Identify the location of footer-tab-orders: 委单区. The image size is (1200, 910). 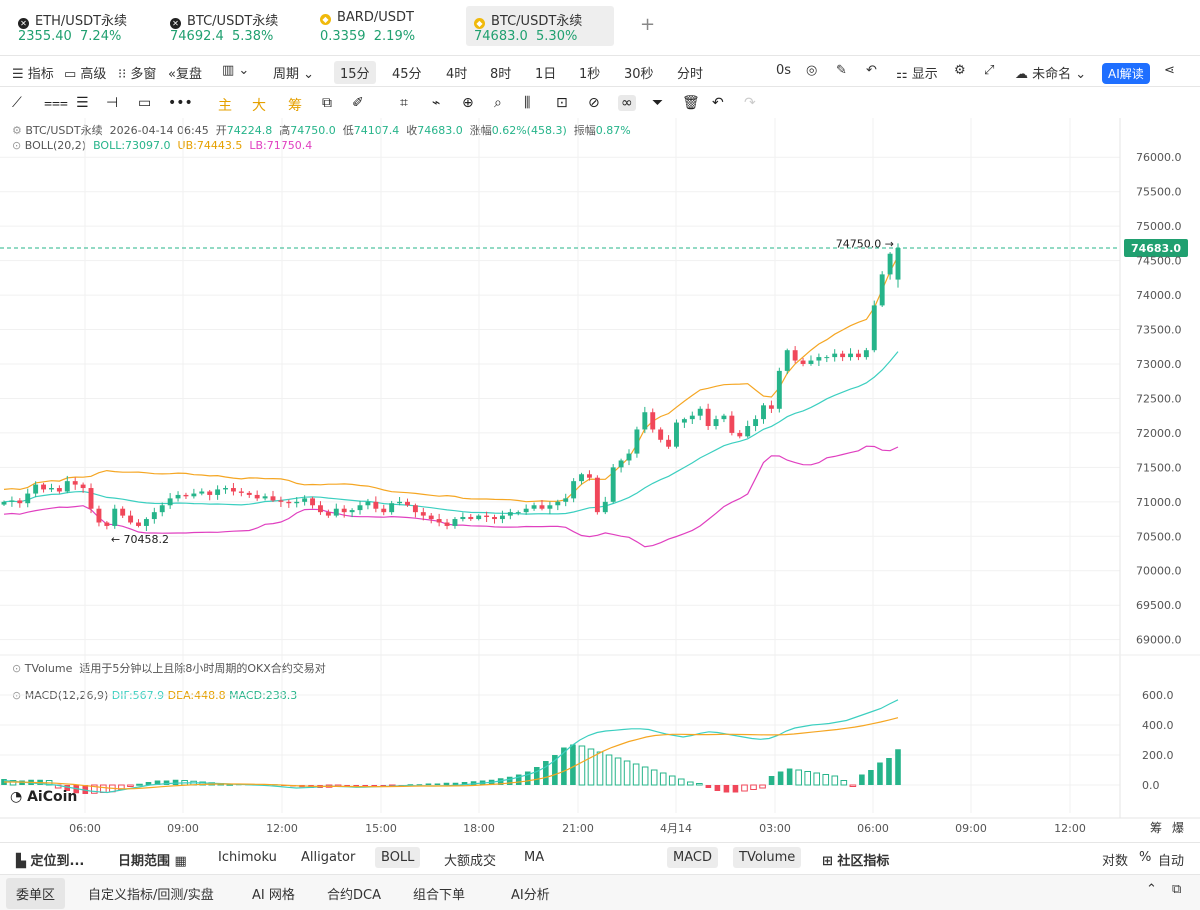
(36, 893).